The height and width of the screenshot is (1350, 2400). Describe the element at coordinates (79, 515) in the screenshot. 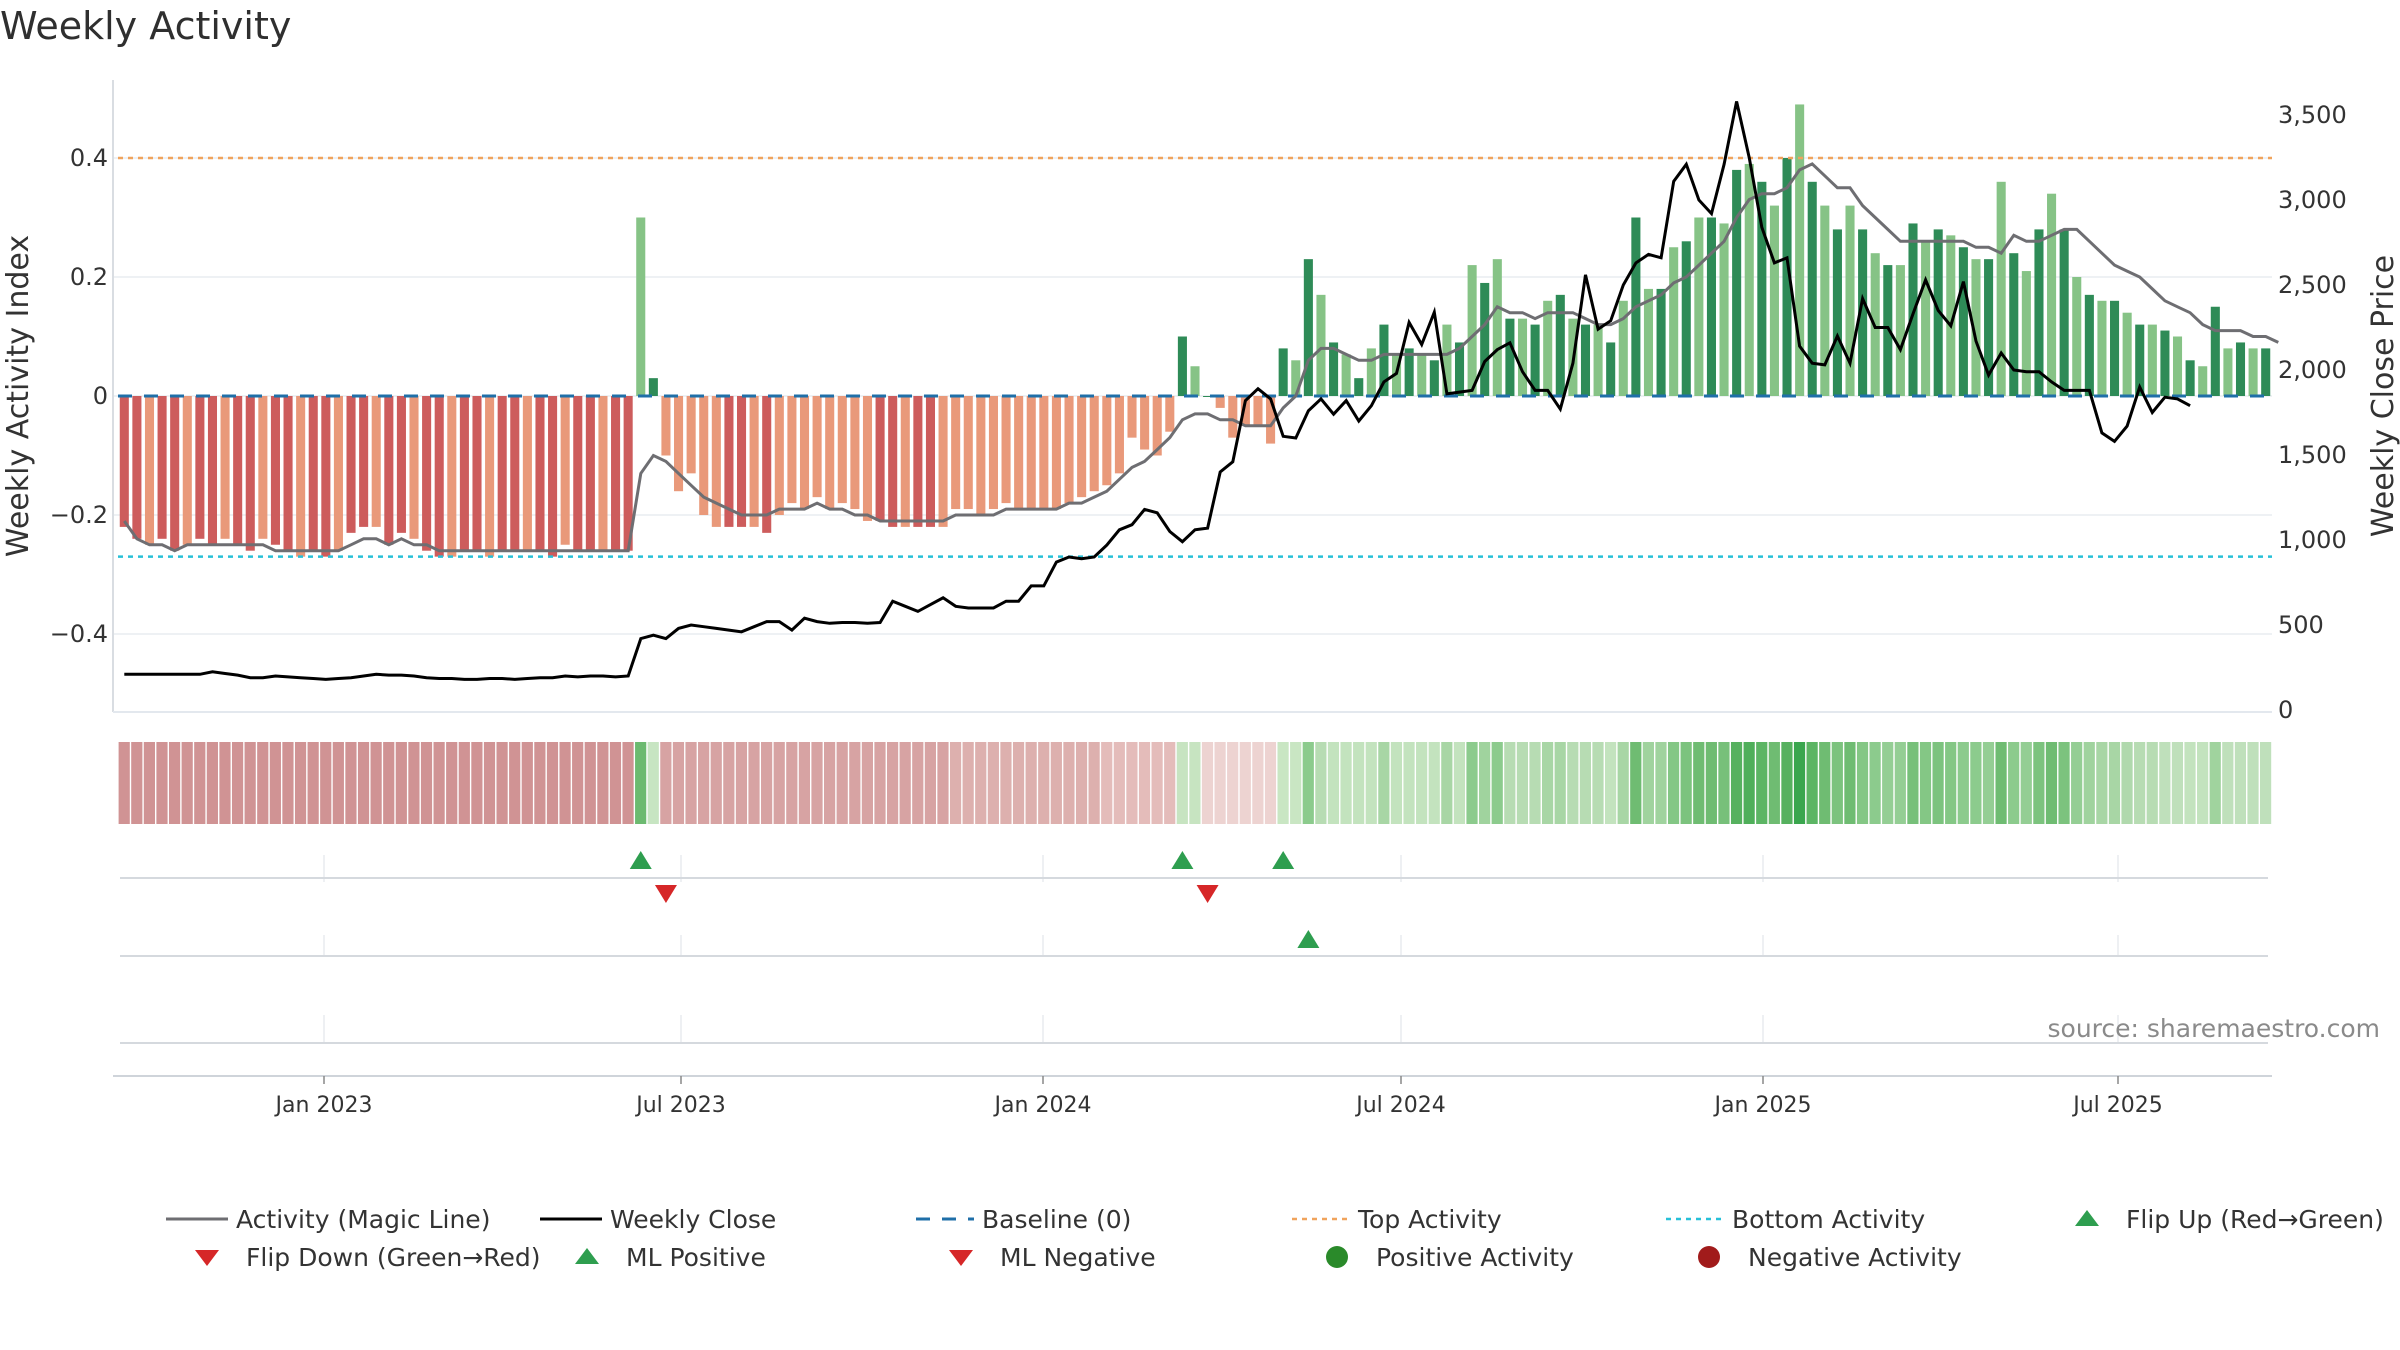

I see `left-tick-label: −0.2` at that location.